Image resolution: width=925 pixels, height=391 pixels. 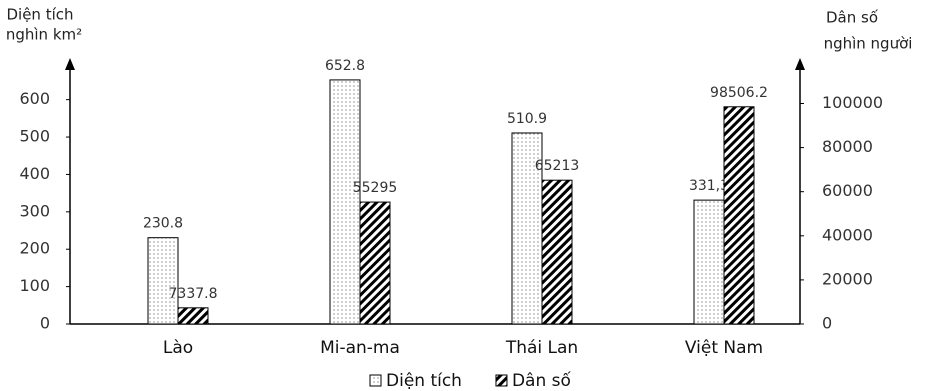 I want to click on y-tick-label: 500, so click(x=34, y=136).